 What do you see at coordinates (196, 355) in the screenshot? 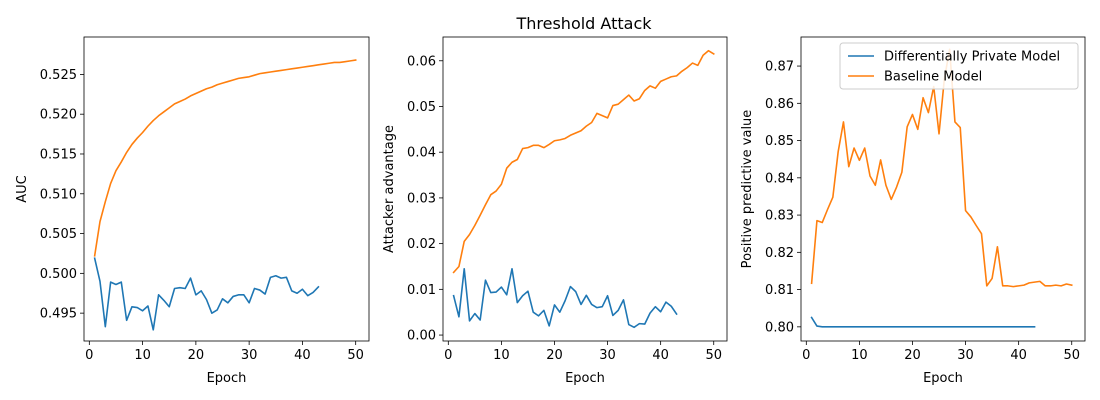
I see `chart-1-x-tick-label: 20` at bounding box center [196, 355].